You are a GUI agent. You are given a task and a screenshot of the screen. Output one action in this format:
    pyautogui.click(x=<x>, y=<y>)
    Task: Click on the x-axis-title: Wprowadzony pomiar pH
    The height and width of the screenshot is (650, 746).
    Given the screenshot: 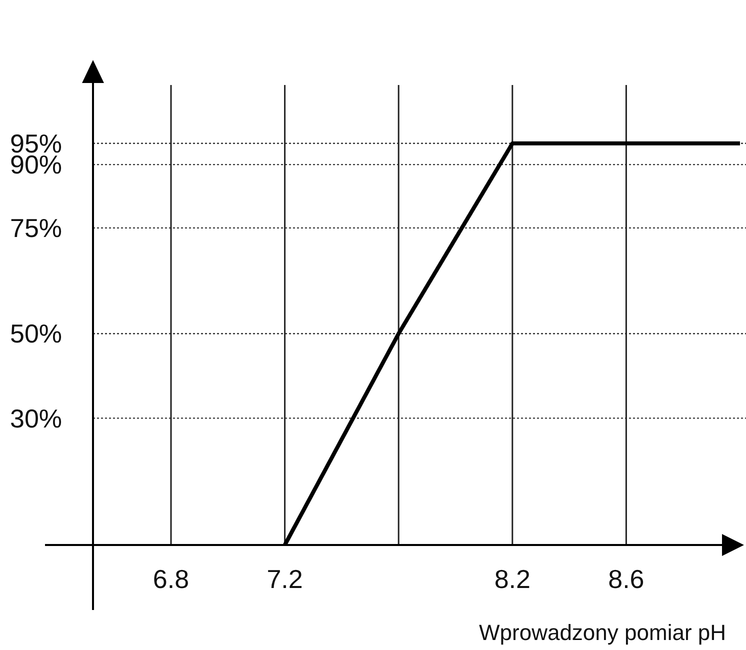 What is the action you would take?
    pyautogui.click(x=602, y=632)
    